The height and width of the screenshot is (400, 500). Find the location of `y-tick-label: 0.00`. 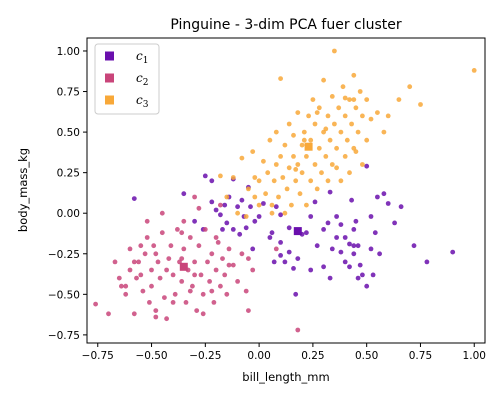

y-tick-label: 0.00 is located at coordinates (68, 214).